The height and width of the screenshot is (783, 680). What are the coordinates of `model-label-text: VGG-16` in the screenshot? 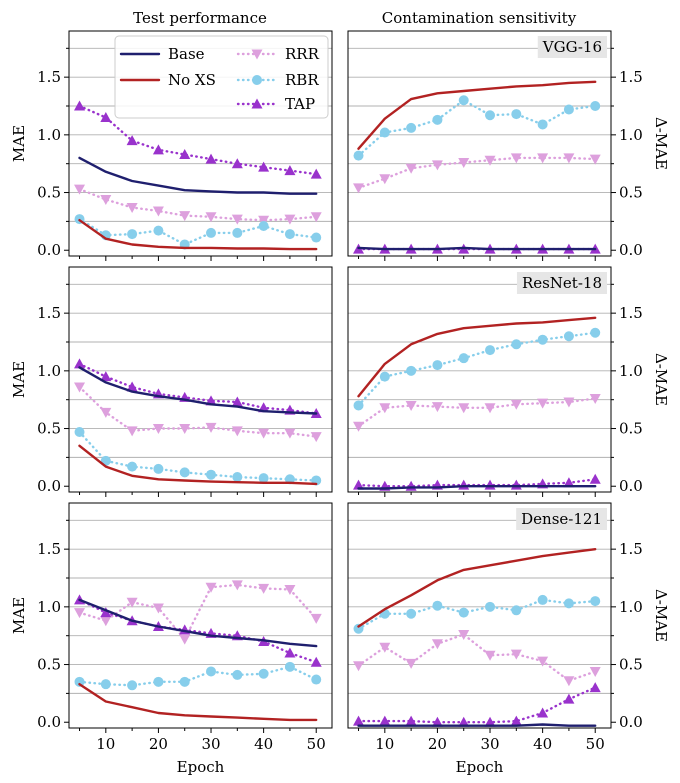 It's located at (572, 47).